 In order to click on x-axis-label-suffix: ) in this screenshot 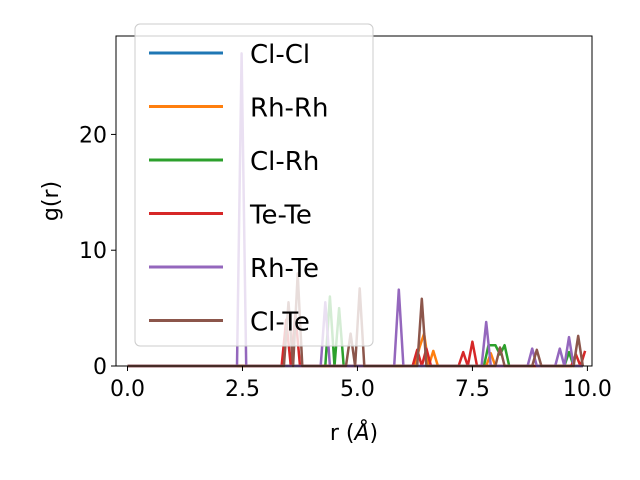, I will do `click(374, 433)`.